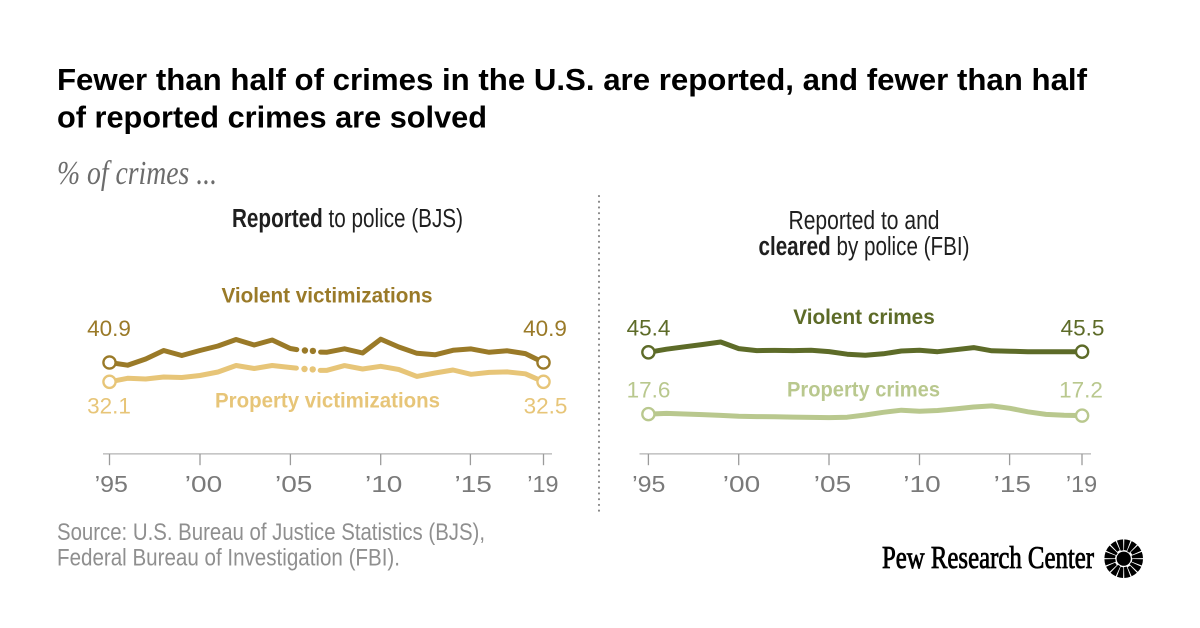  Describe the element at coordinates (347, 219) in the screenshot. I see `svg-text: Reported to police (BJS)` at that location.